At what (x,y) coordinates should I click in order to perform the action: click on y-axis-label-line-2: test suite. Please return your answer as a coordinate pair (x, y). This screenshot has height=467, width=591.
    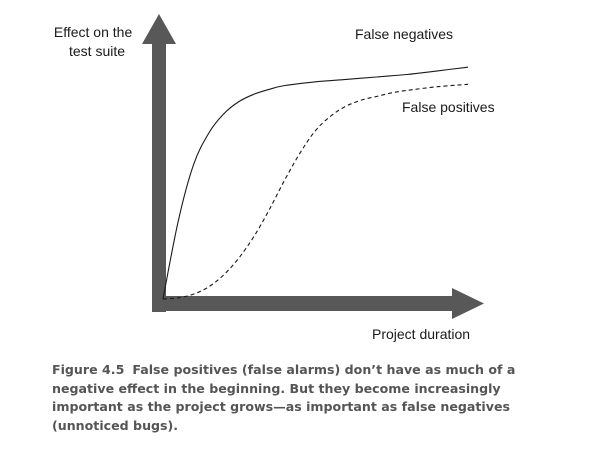
    Looking at the image, I should click on (97, 51).